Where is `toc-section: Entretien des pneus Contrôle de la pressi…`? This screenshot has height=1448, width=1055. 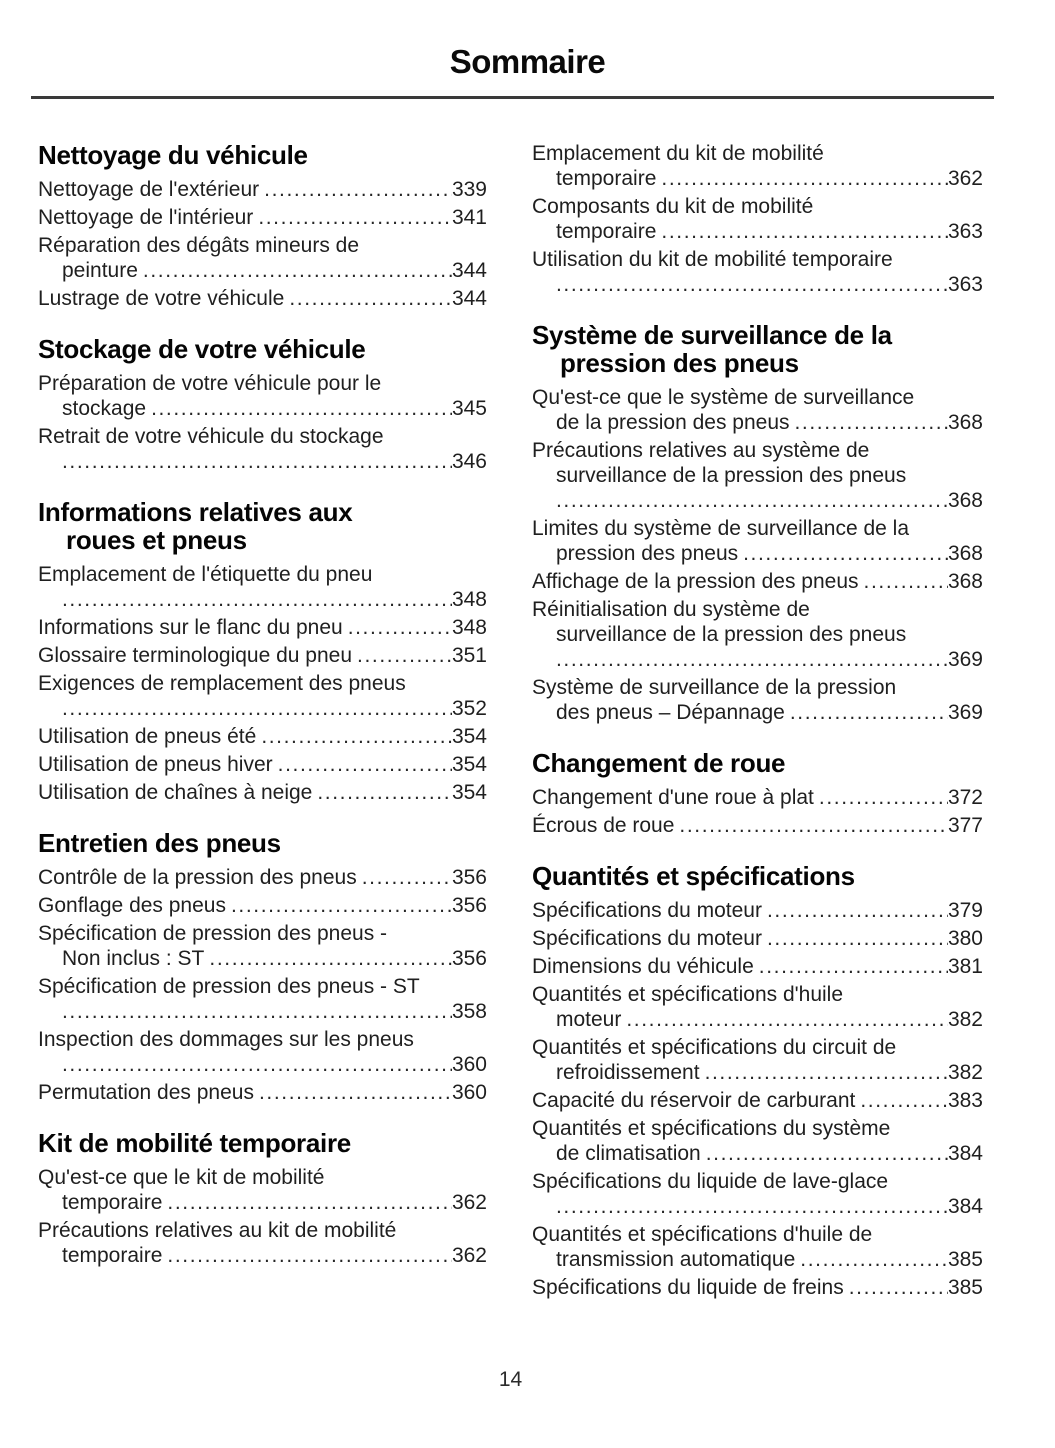
toc-section: Entretien des pneus Contrôle de la pressi… is located at coordinates (262, 967).